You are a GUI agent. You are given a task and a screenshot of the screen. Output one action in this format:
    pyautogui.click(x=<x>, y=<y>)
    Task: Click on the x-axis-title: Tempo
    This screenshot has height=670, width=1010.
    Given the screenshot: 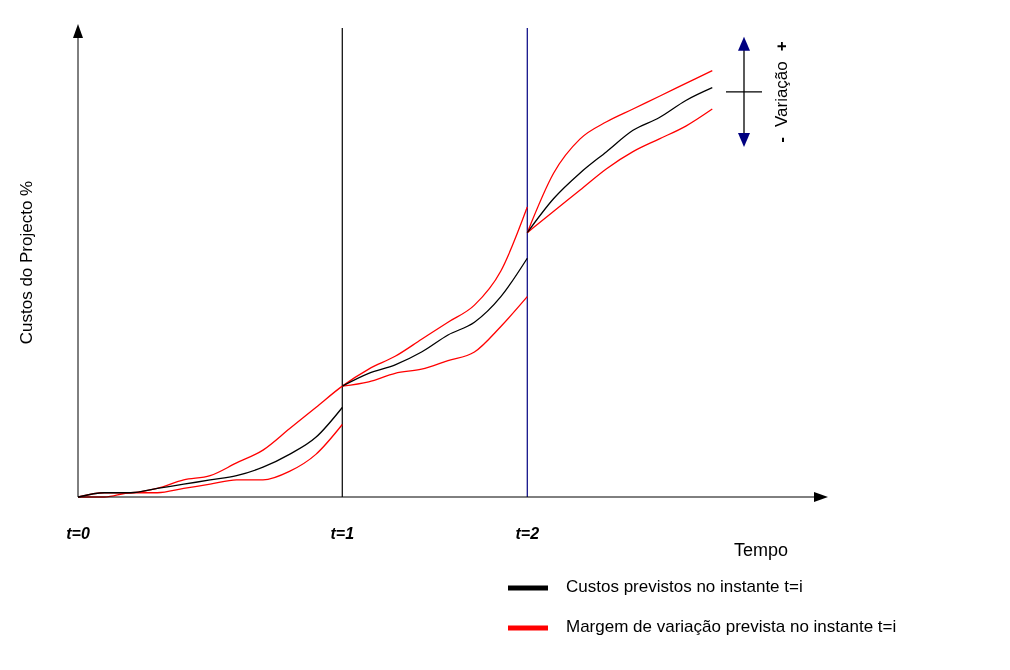 What is the action you would take?
    pyautogui.click(x=761, y=550)
    